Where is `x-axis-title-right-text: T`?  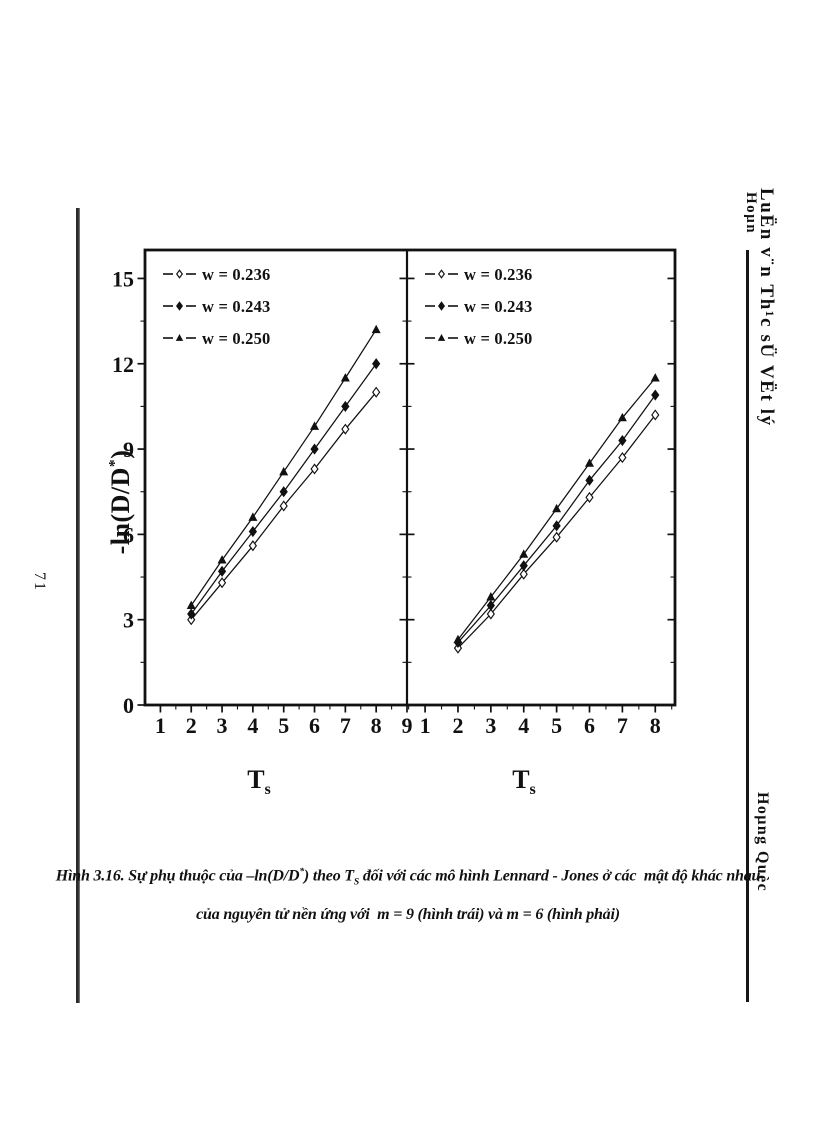 x-axis-title-right-text: T is located at coordinates (521, 779).